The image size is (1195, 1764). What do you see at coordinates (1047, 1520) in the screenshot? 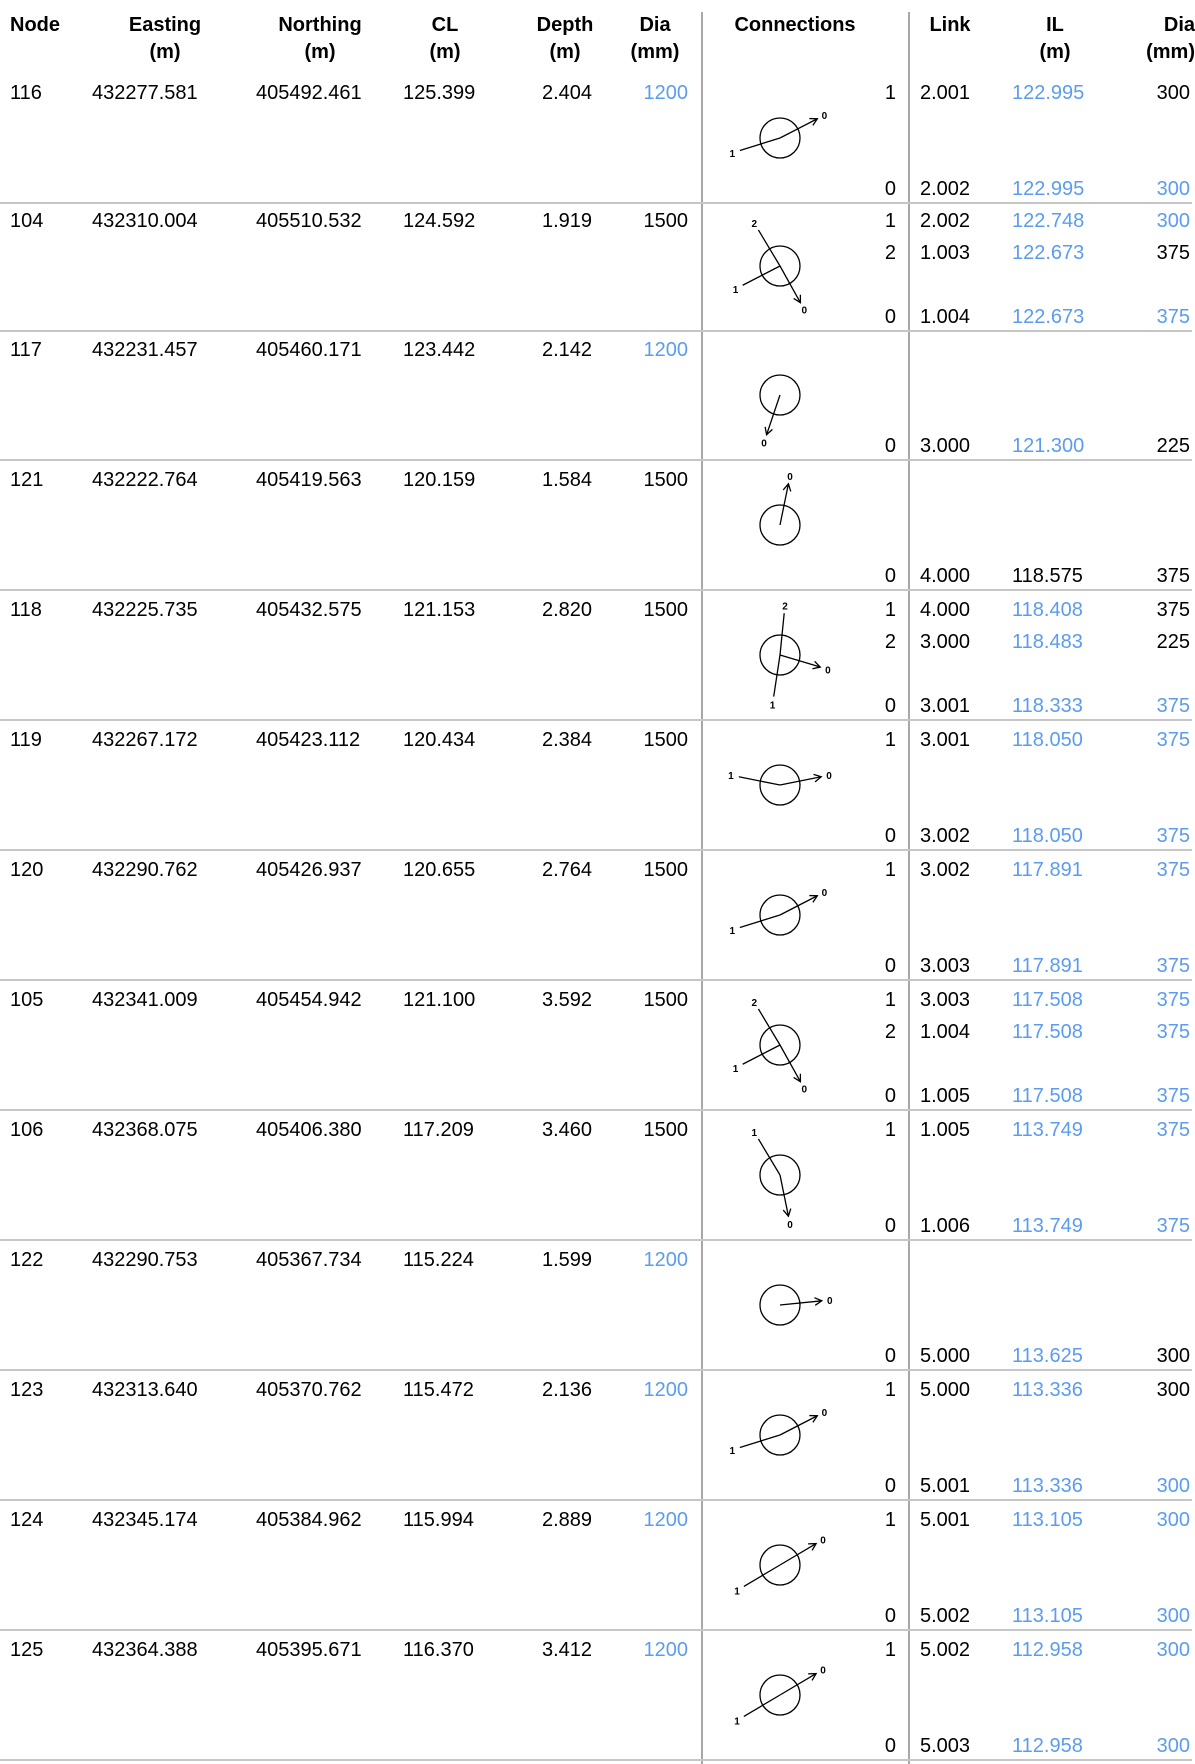
I see `cell-il: 113.105` at bounding box center [1047, 1520].